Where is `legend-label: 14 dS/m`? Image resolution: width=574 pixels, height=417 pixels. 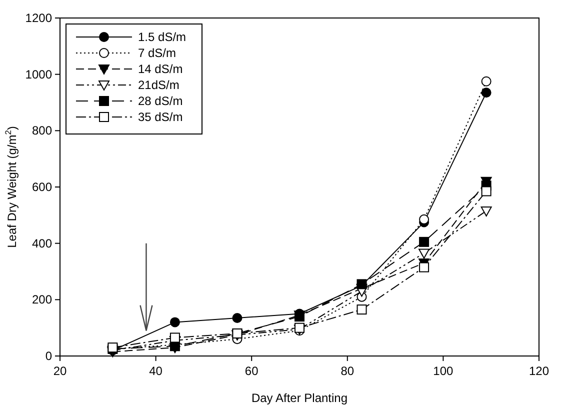
legend-label: 14 dS/m is located at coordinates (160, 69).